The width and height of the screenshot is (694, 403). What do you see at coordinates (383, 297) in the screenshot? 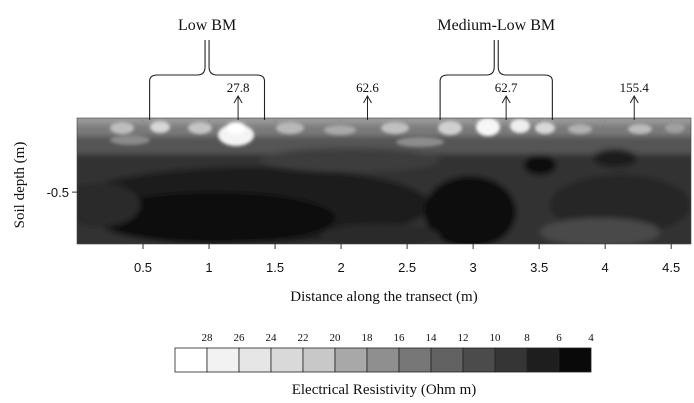
I see `x-axis-label: Distance along the transect (m)` at bounding box center [383, 297].